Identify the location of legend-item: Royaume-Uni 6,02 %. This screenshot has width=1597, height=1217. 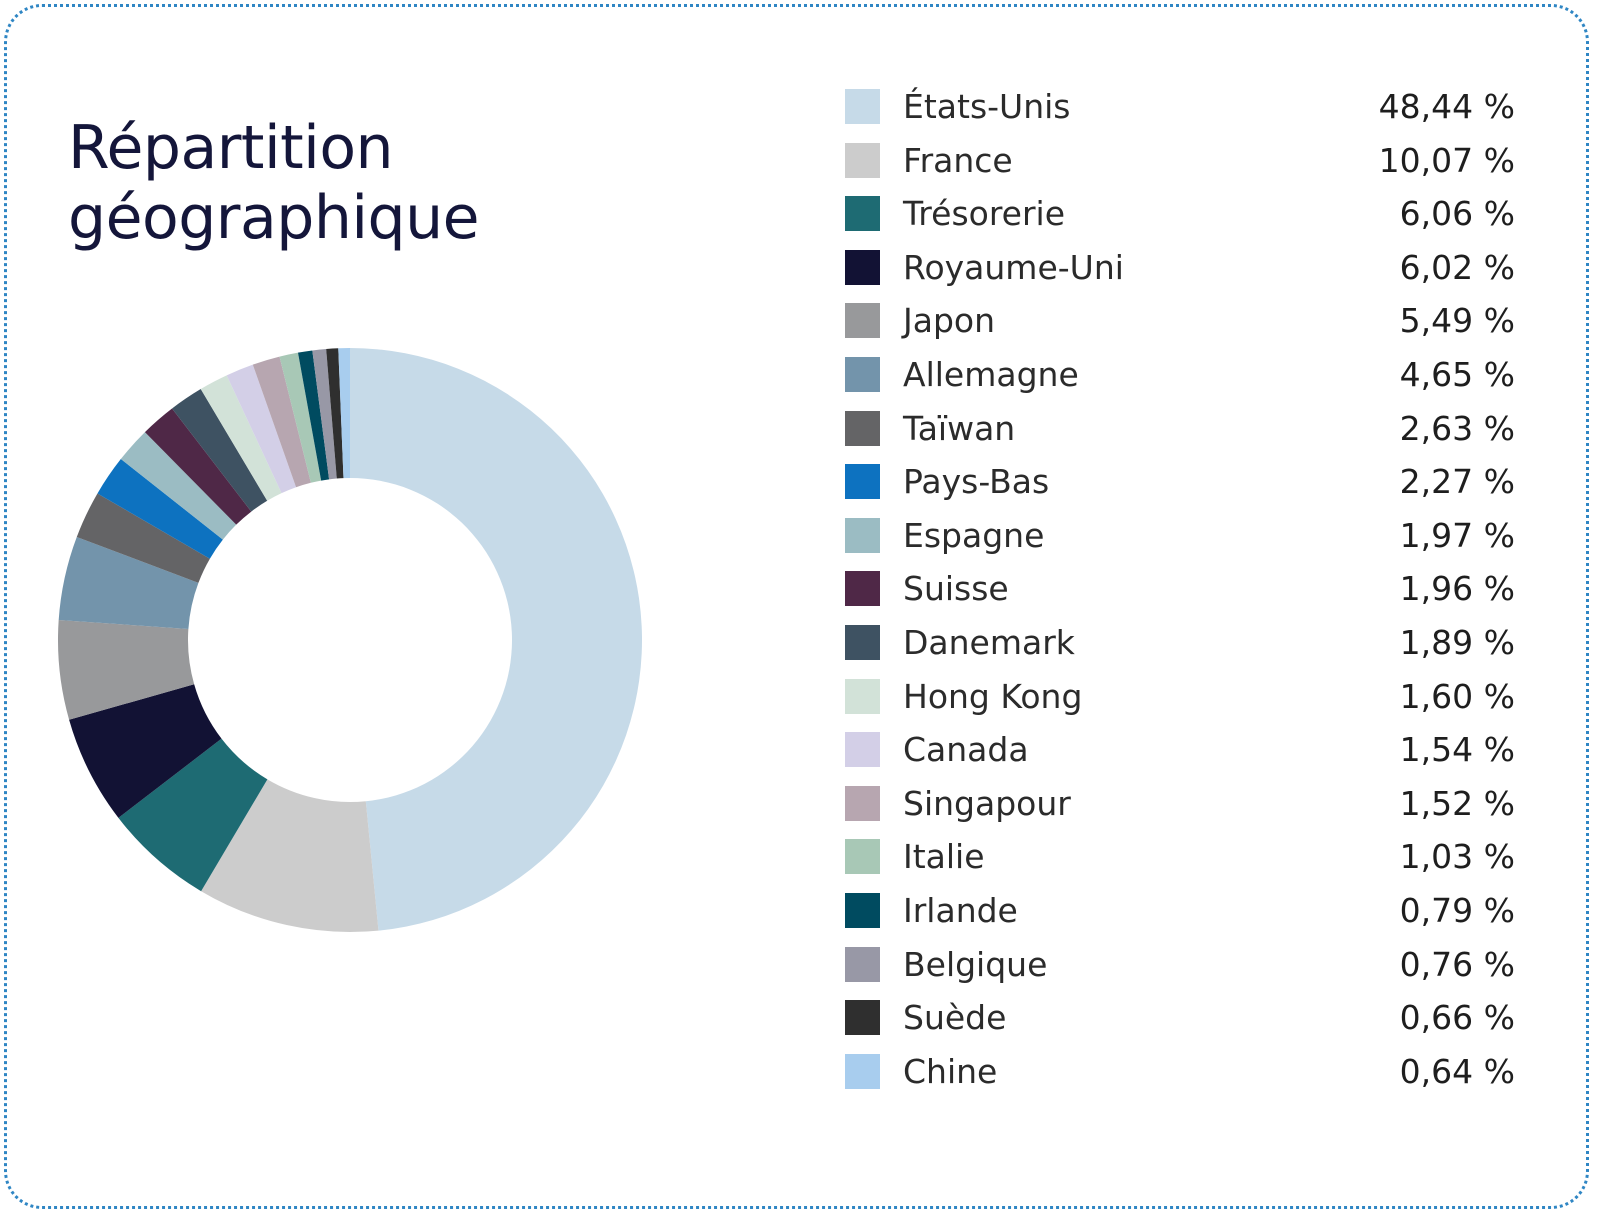
(1180, 268).